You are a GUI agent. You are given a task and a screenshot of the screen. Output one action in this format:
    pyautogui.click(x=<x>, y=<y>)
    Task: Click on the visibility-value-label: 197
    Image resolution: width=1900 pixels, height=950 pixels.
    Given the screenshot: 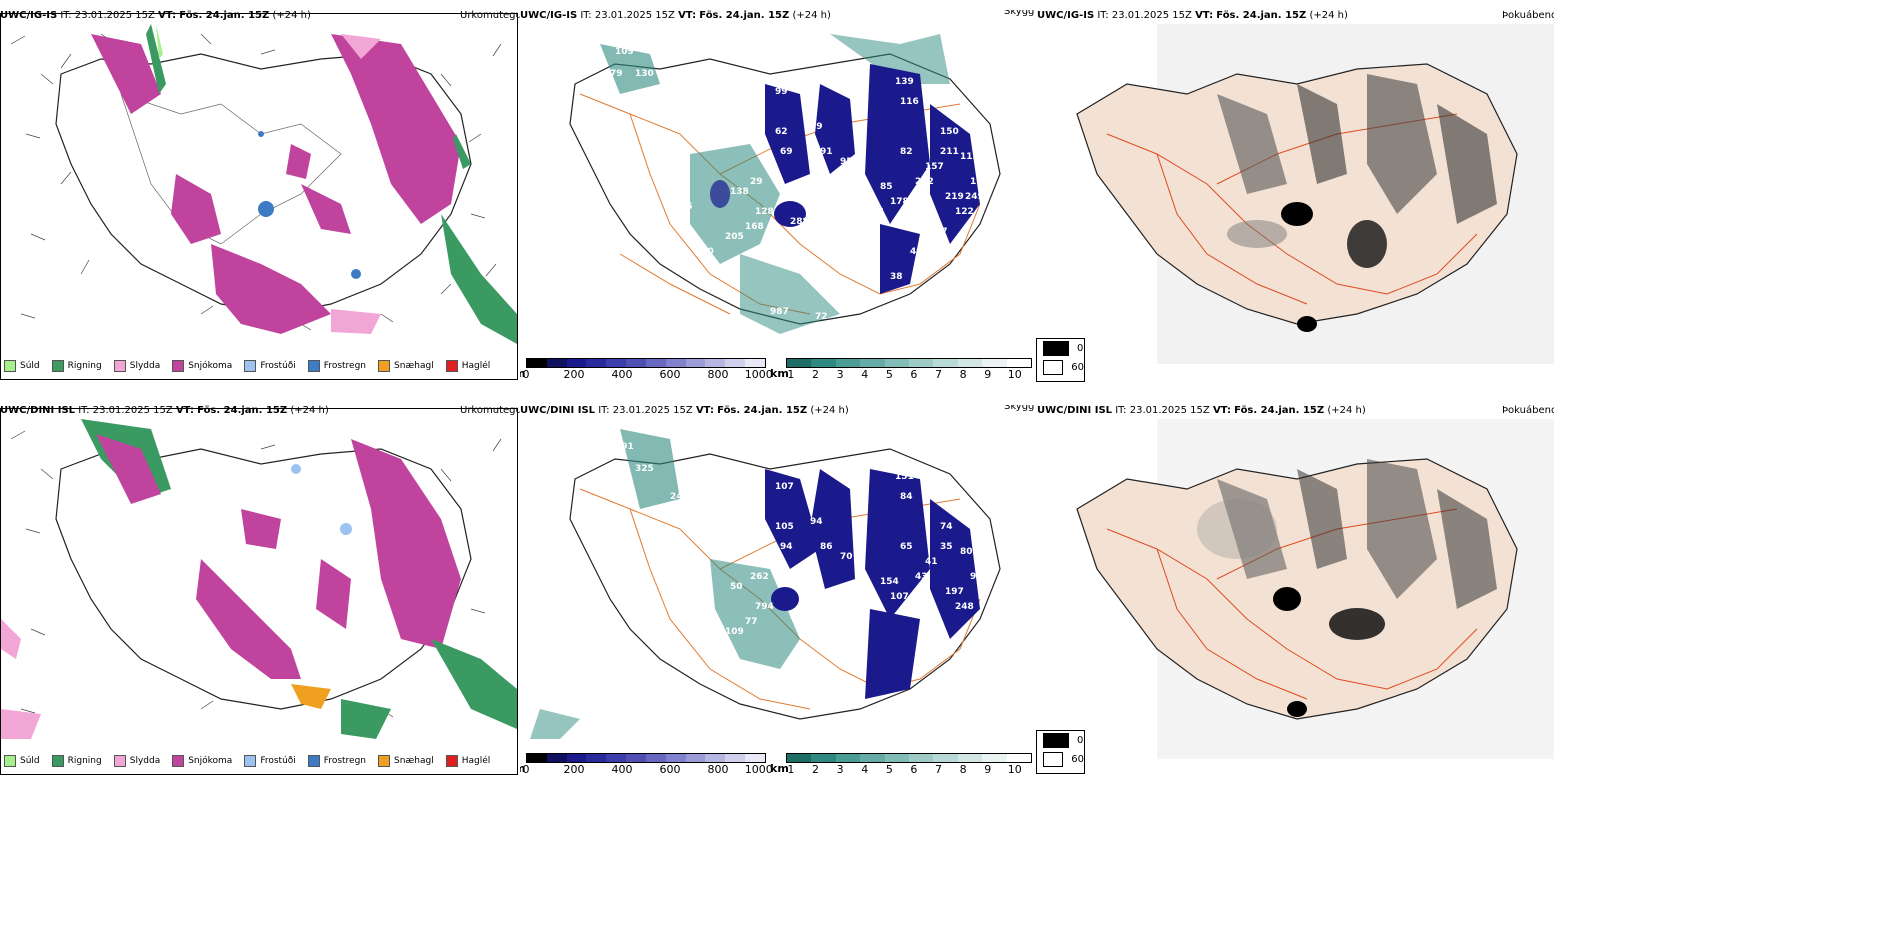 What is the action you would take?
    pyautogui.click(x=954, y=592)
    